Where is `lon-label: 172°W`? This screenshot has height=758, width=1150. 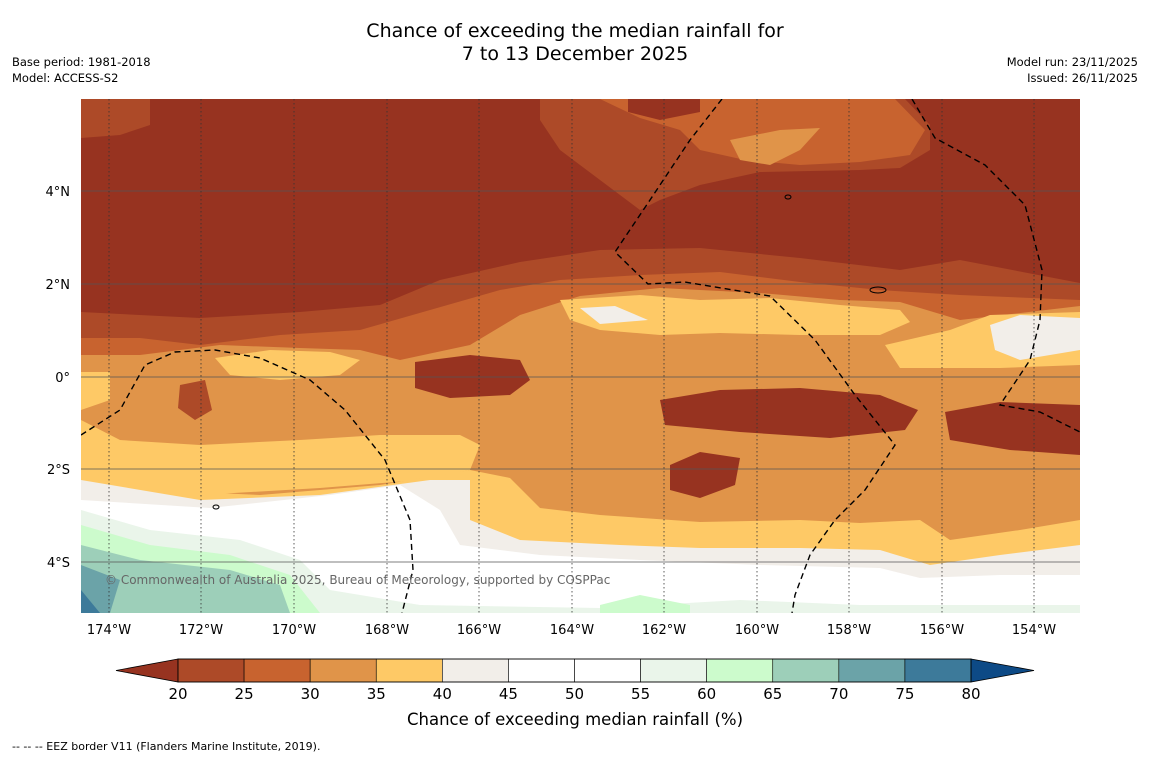 lon-label: 172°W is located at coordinates (201, 630).